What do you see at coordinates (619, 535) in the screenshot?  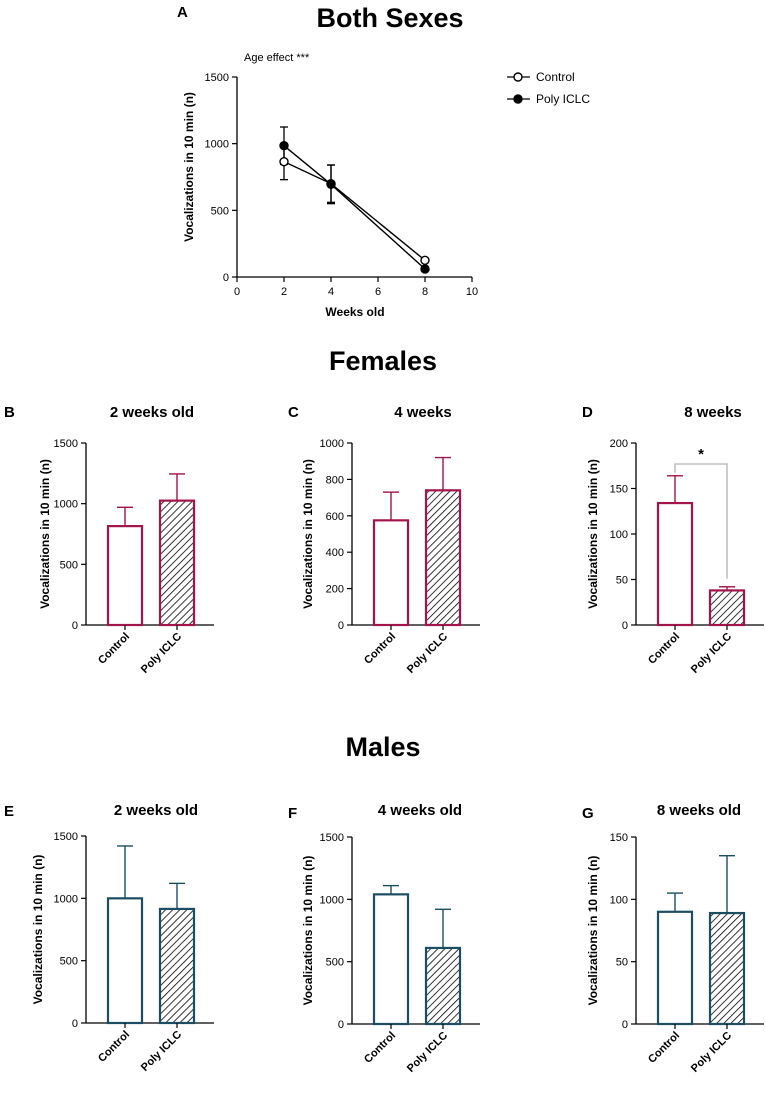 I see `panel-d-y-tick-label: 100` at bounding box center [619, 535].